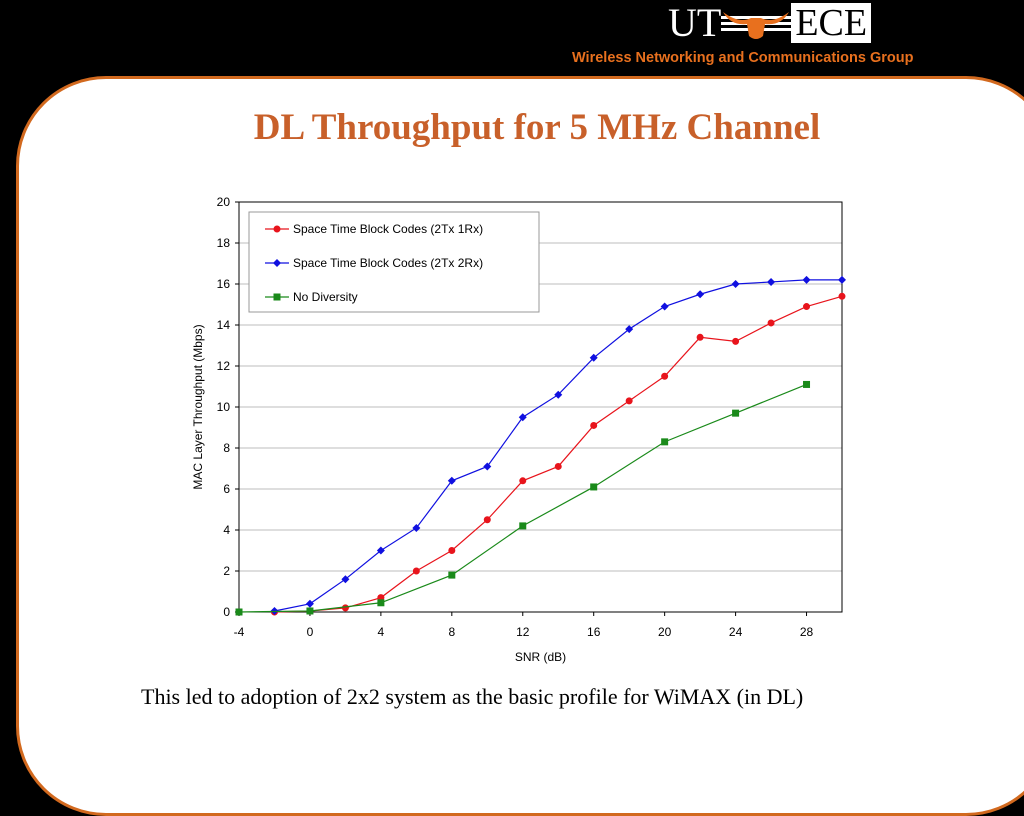 The image size is (1024, 816). What do you see at coordinates (325, 297) in the screenshot?
I see `legend-label: No Diversity` at bounding box center [325, 297].